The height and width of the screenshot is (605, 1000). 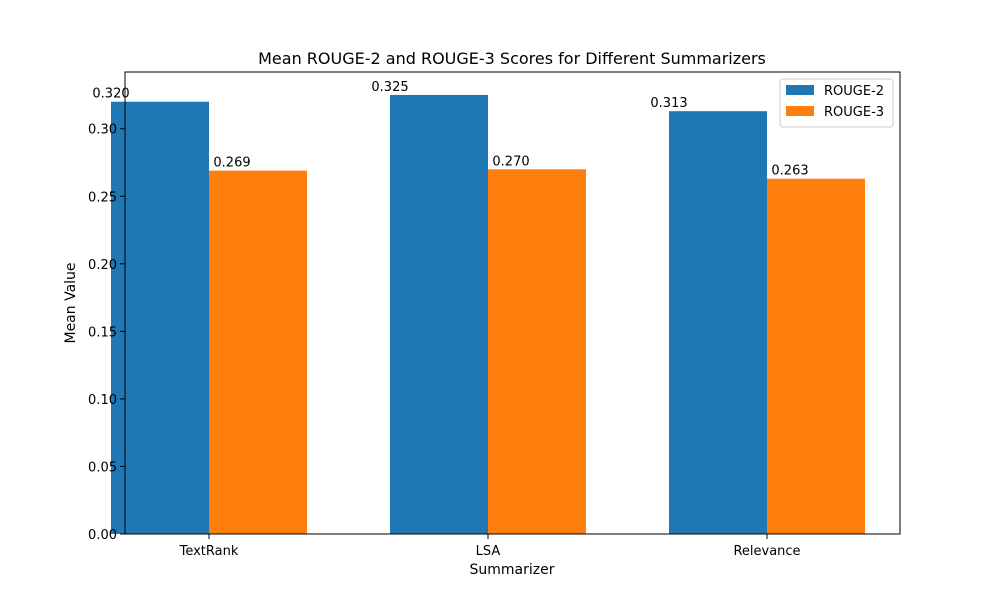 What do you see at coordinates (160, 317) in the screenshot?
I see `bar-rouge-2-textrank` at bounding box center [160, 317].